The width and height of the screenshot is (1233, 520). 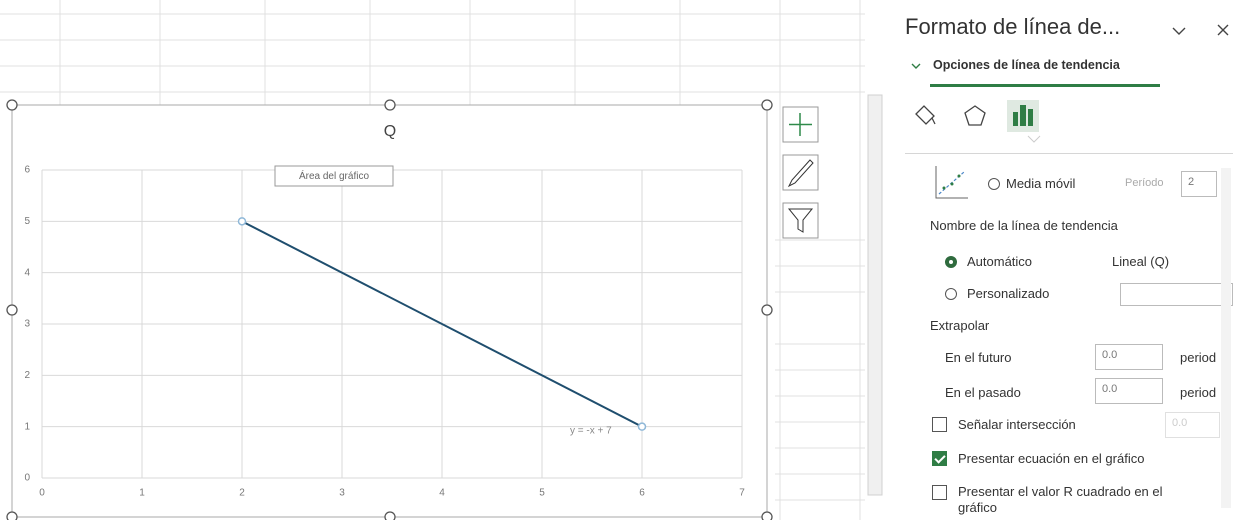 I want to click on y-tick-label: 5, so click(x=27, y=221).